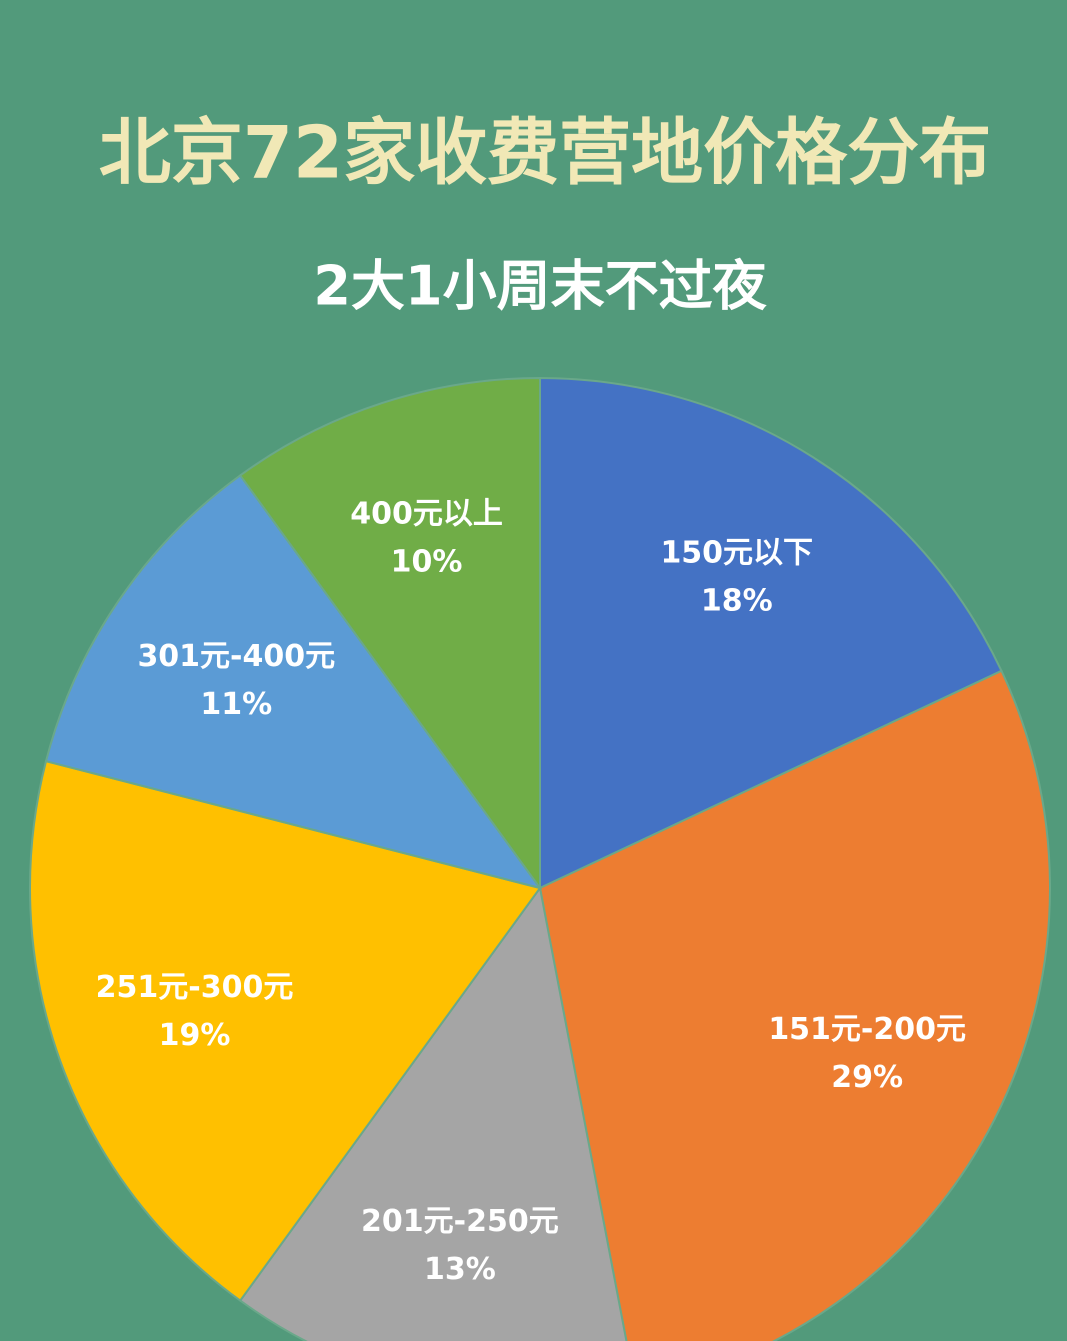 The image size is (1067, 1341). Describe the element at coordinates (867, 1029) in the screenshot. I see `slice-label: 151元-200元` at that location.